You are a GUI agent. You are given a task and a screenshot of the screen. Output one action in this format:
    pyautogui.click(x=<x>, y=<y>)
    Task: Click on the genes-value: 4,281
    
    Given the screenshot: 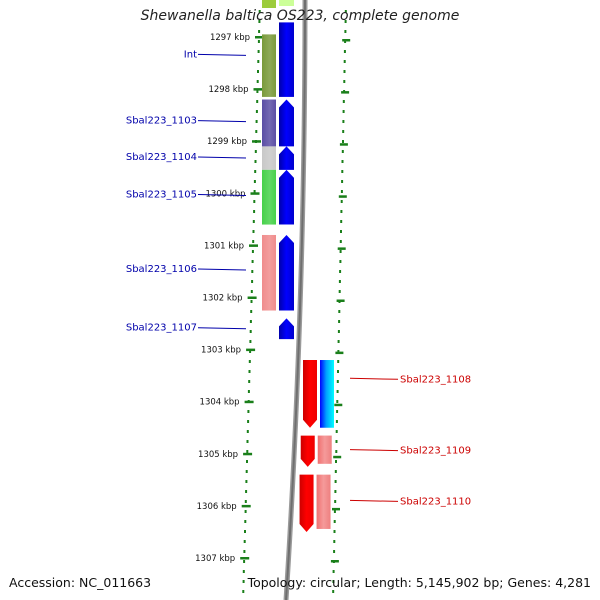 What is the action you would take?
    pyautogui.click(x=573, y=582)
    